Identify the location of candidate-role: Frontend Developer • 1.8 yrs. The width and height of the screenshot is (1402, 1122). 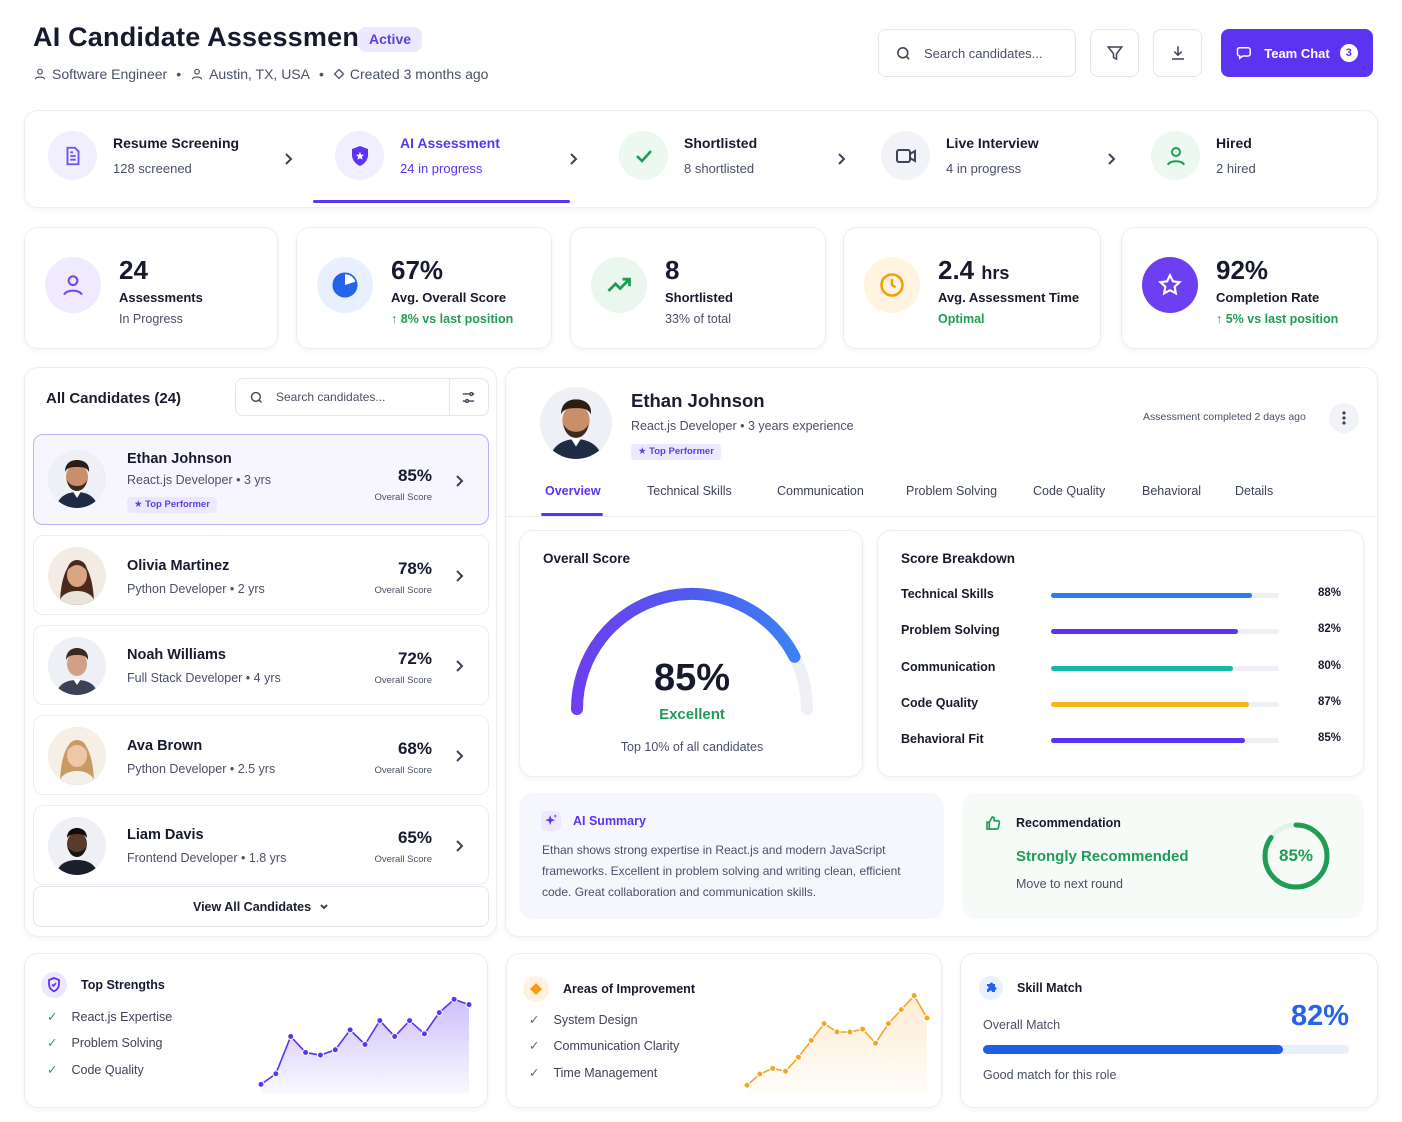
(207, 858).